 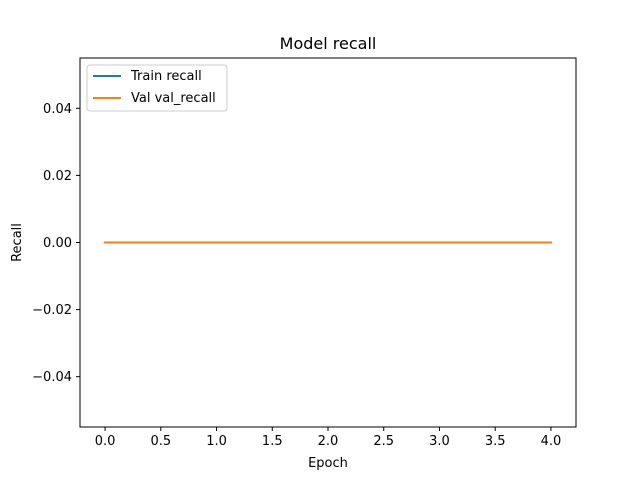 What do you see at coordinates (57, 176) in the screenshot?
I see `y-tick-label: 0.02` at bounding box center [57, 176].